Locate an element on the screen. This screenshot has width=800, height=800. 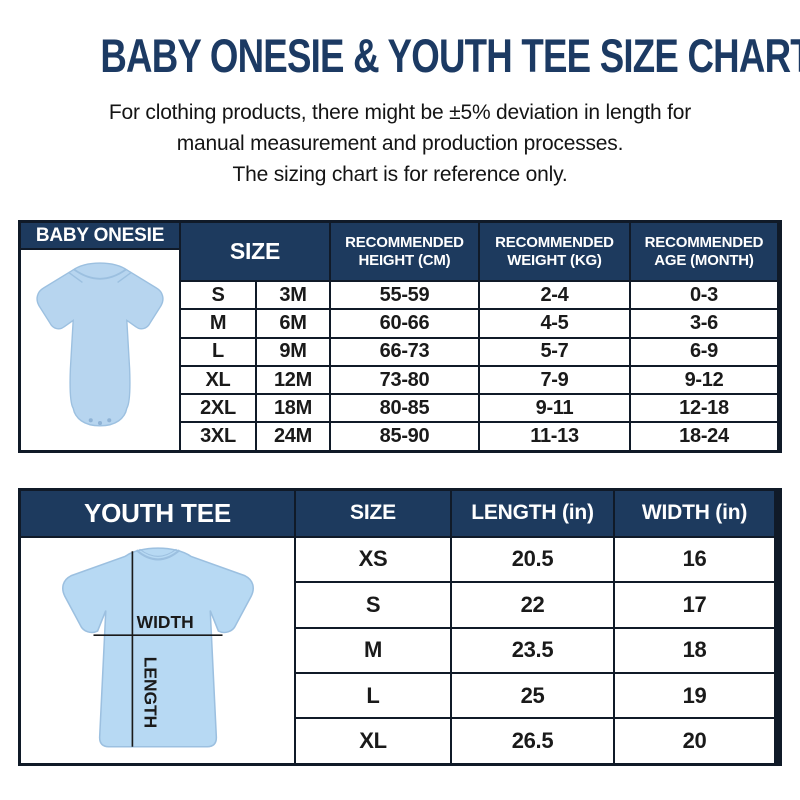
page-title: BABY ONESIE & YOUTH TEE SIZE CHART is located at coordinates (450, 55).